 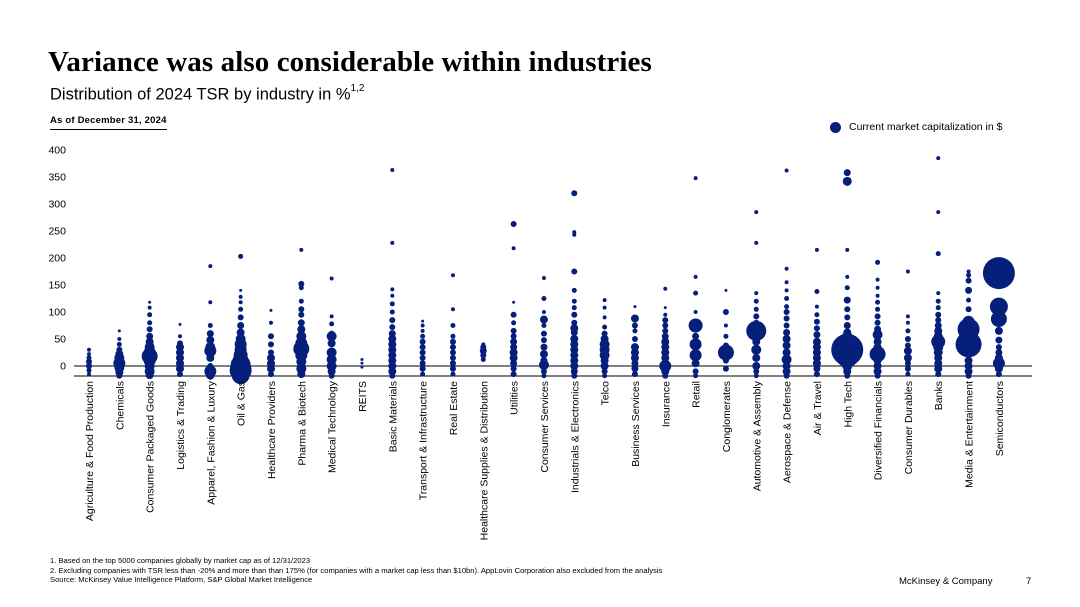 I want to click on x-category-label: Air & Travel, so click(x=818, y=408).